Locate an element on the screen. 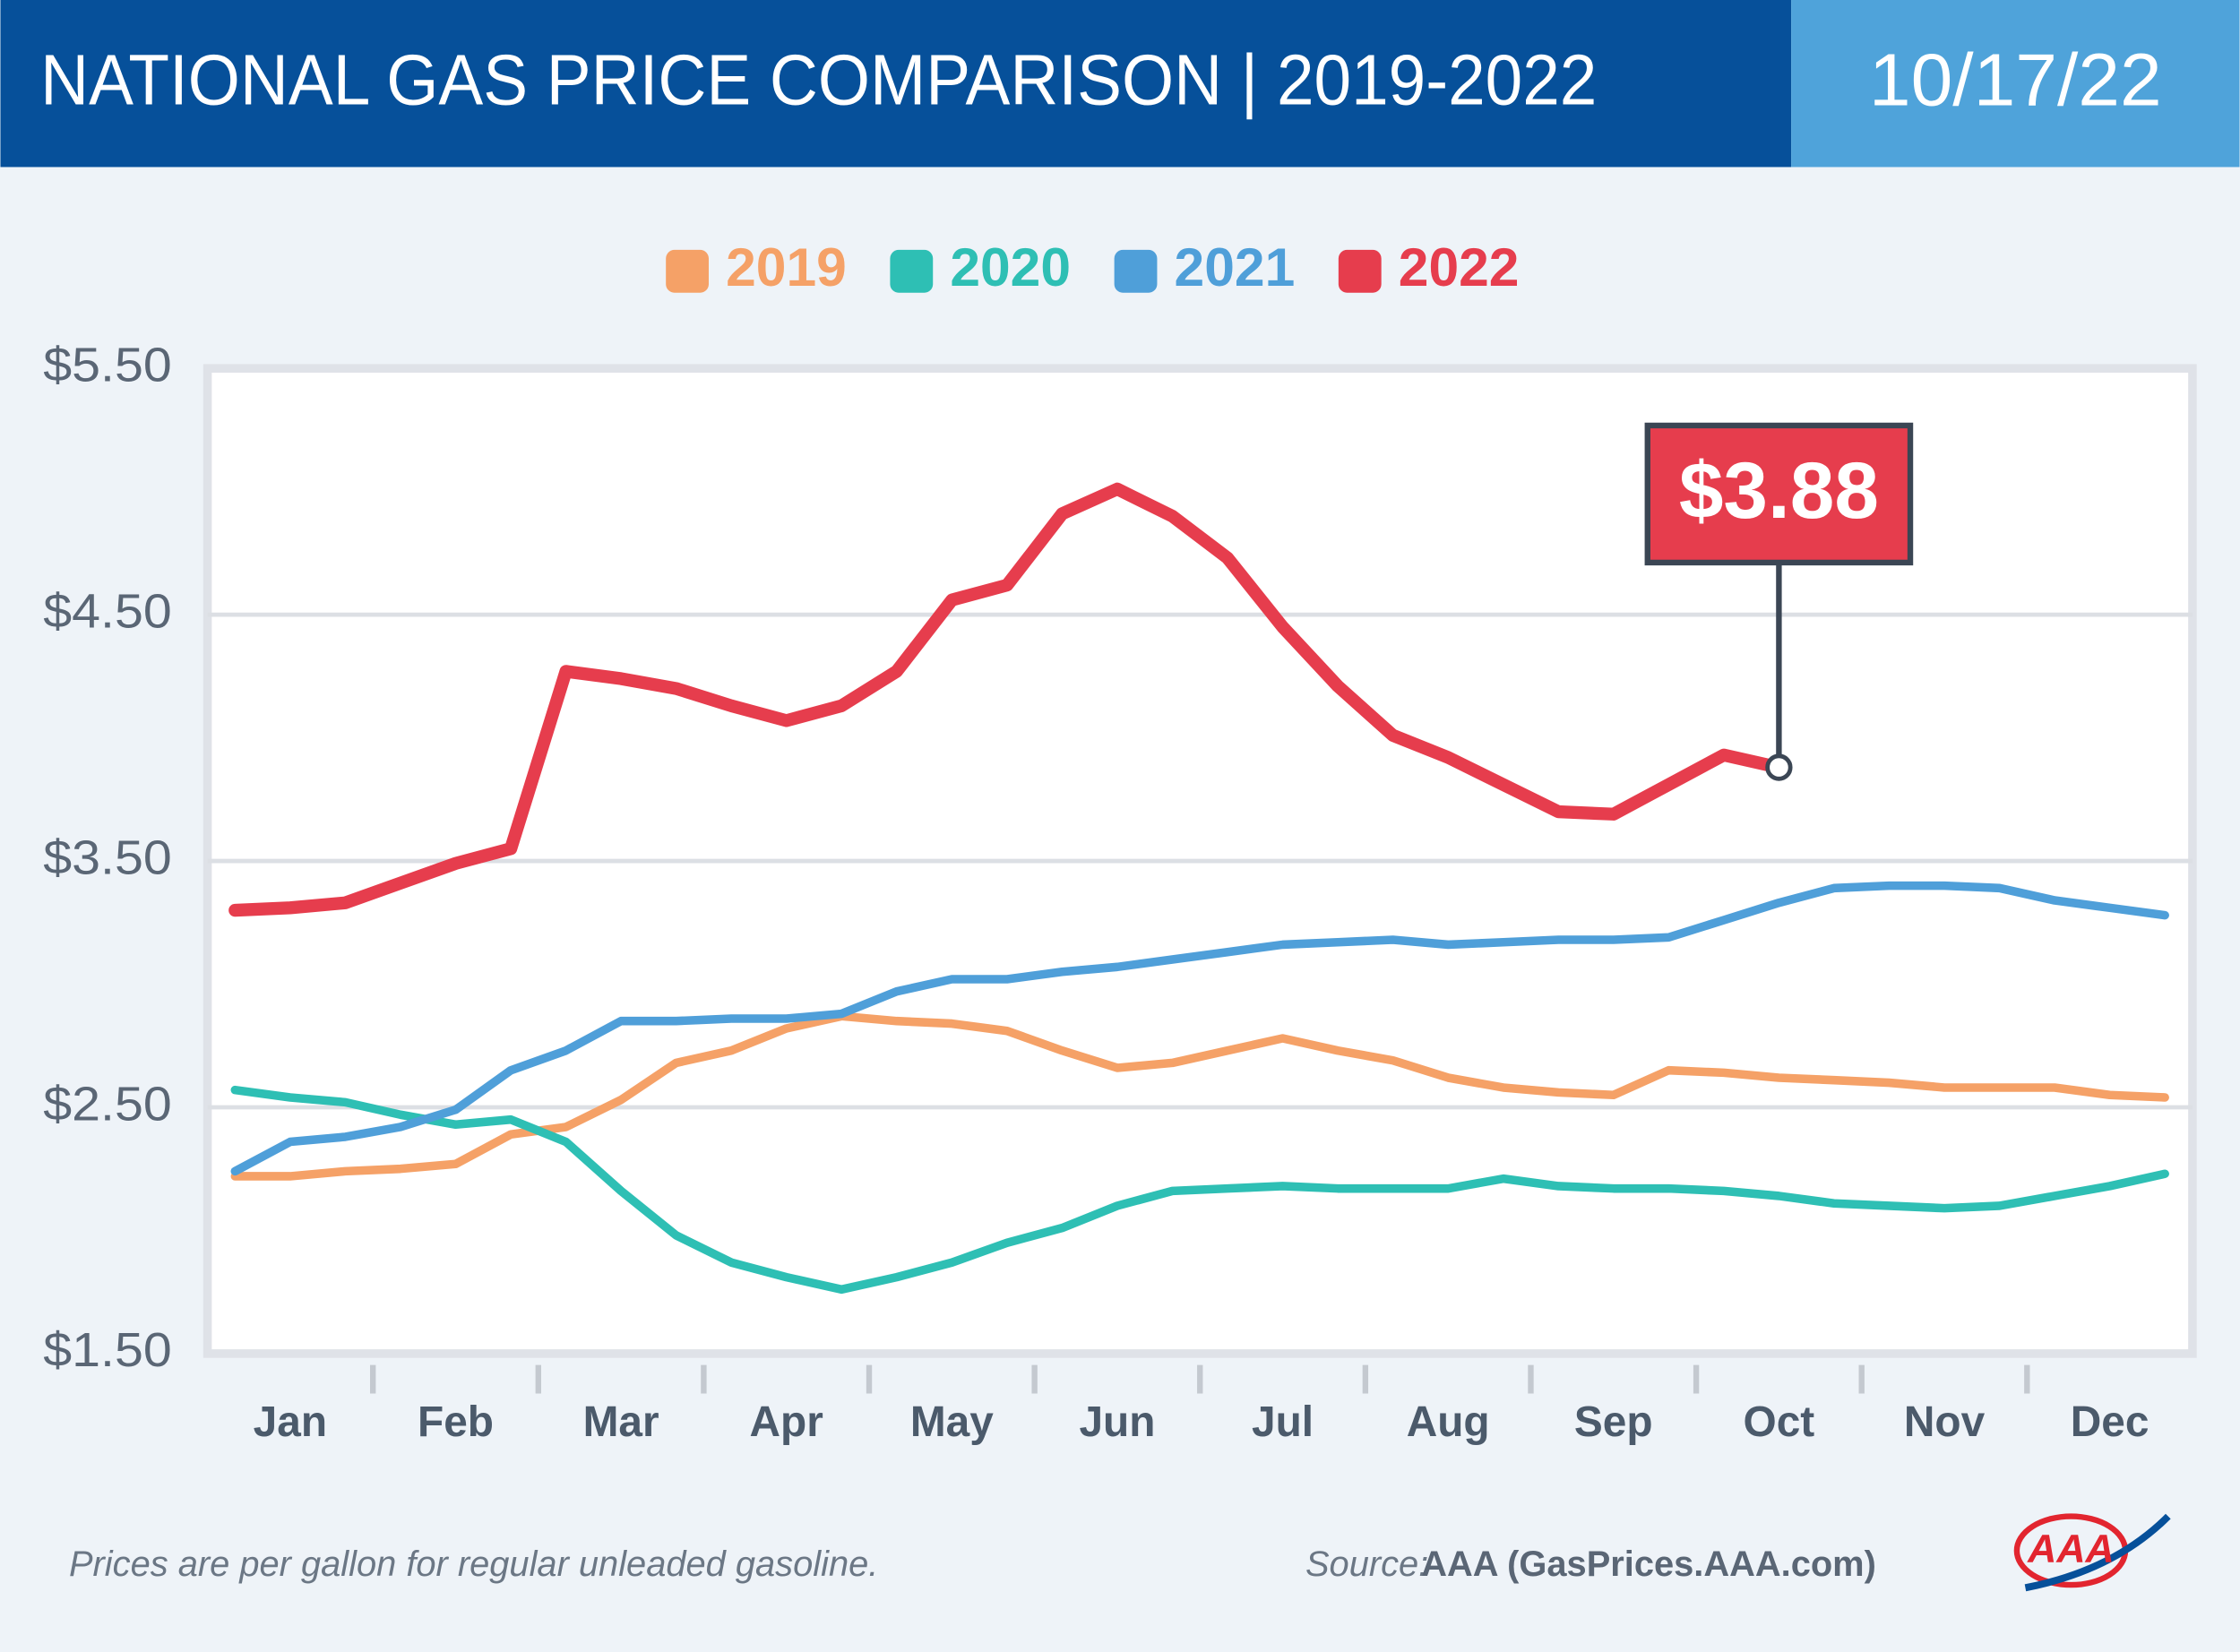 This screenshot has width=2240, height=1652. x-tick-label: Apr is located at coordinates (786, 1422).